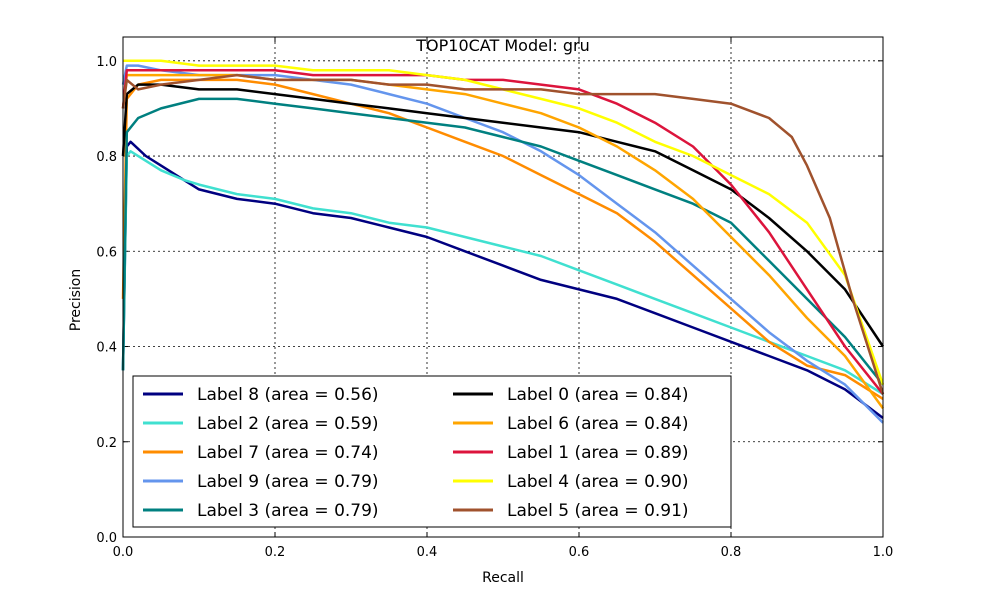 Image resolution: width=981 pixels, height=601 pixels. I want to click on legend-label: Label 8 (area = 0.56), so click(288, 395).